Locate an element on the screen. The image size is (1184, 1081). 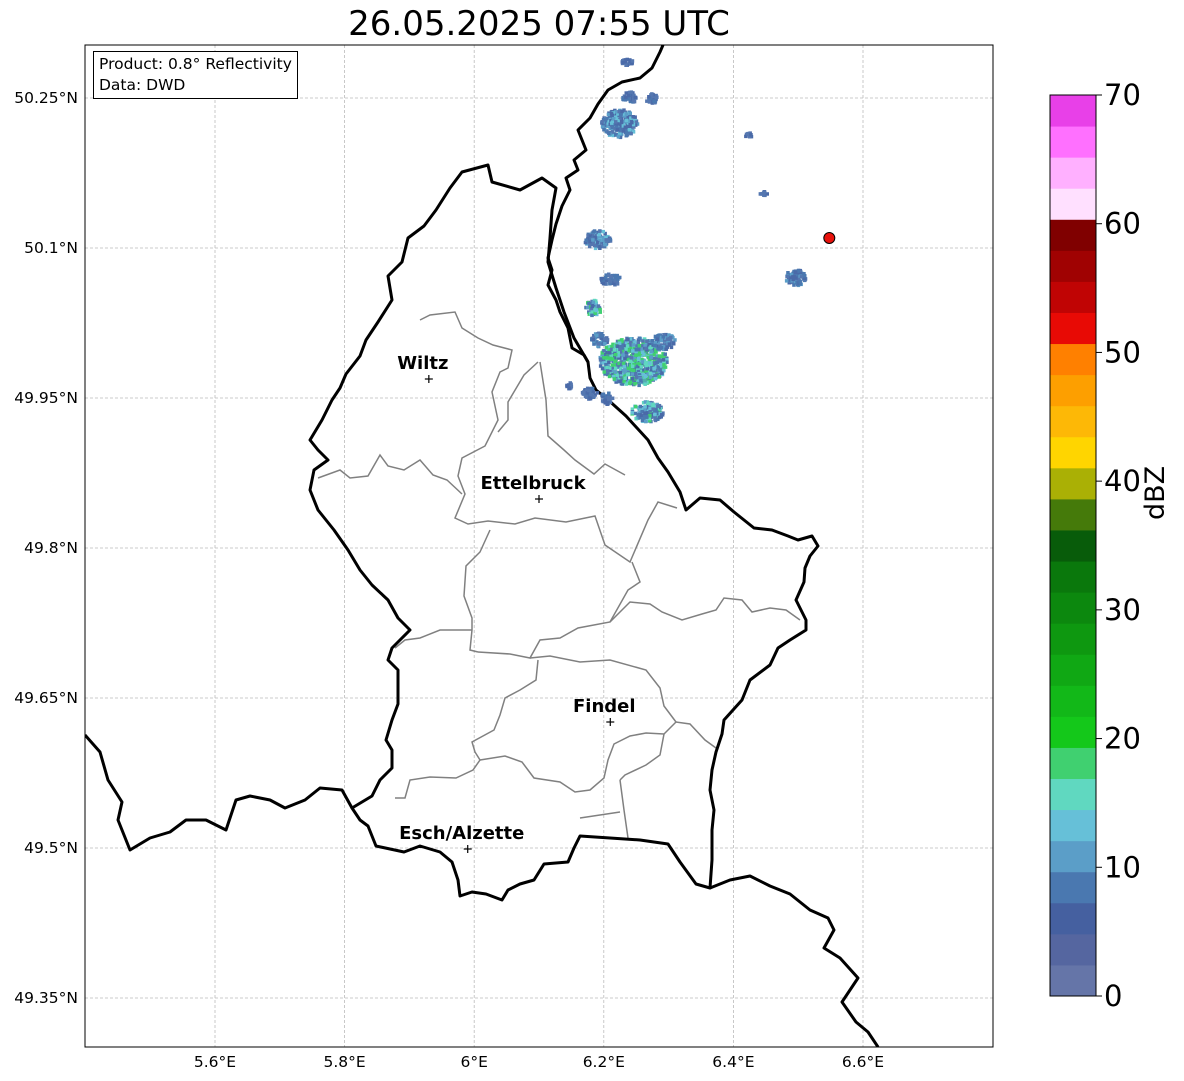
colorbar-tick-label: 60 is located at coordinates (1122, 224).